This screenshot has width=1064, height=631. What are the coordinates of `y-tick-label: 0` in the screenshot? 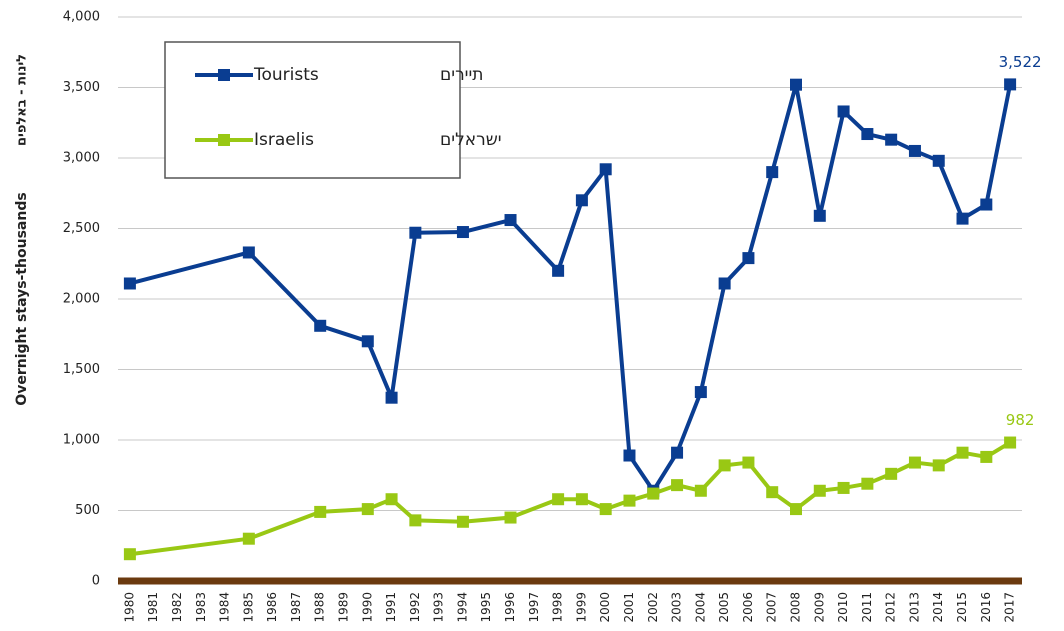 It's located at (96, 581).